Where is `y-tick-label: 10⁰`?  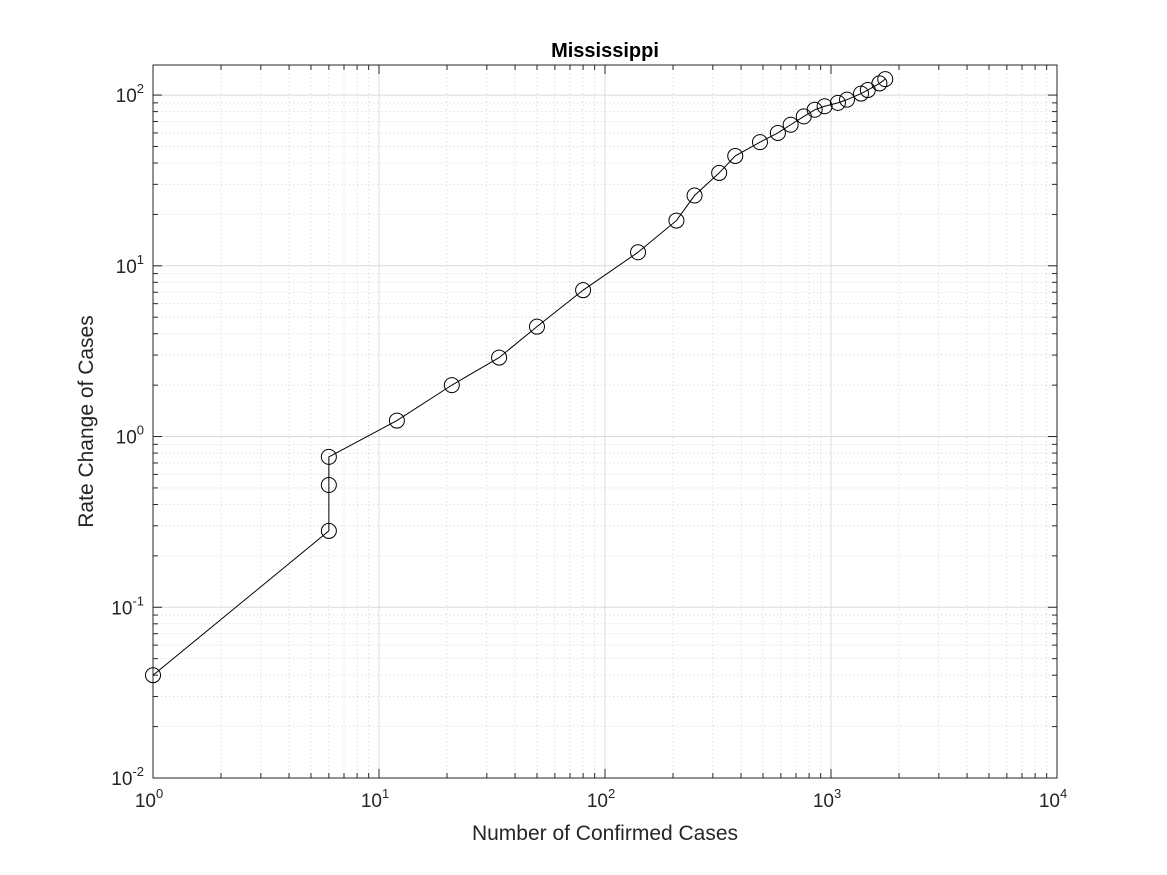 y-tick-label: 10⁰ is located at coordinates (130, 436).